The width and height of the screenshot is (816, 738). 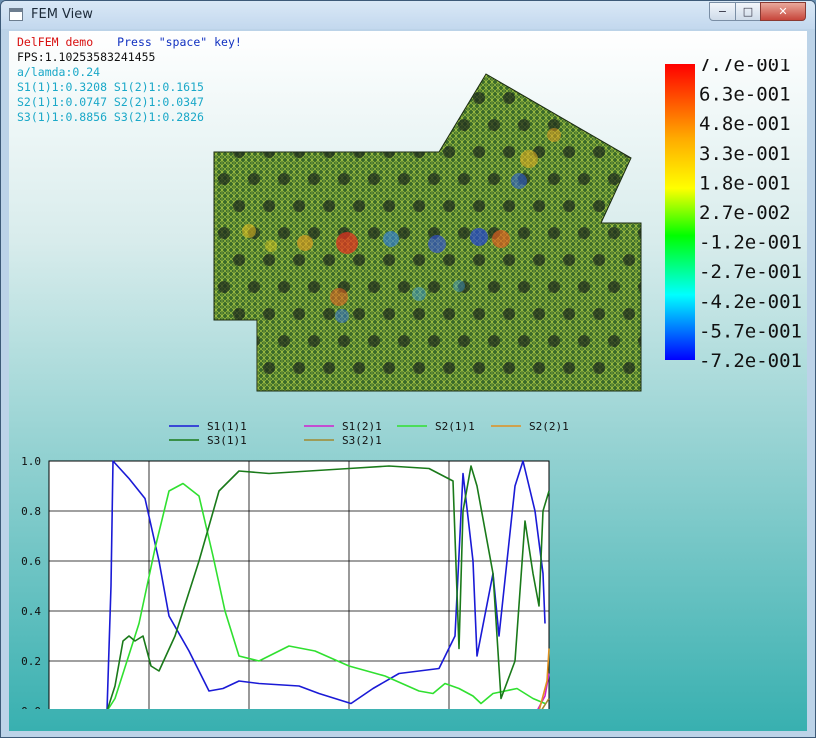 What do you see at coordinates (31, 561) in the screenshot?
I see `y-tick-label: 0.6` at bounding box center [31, 561].